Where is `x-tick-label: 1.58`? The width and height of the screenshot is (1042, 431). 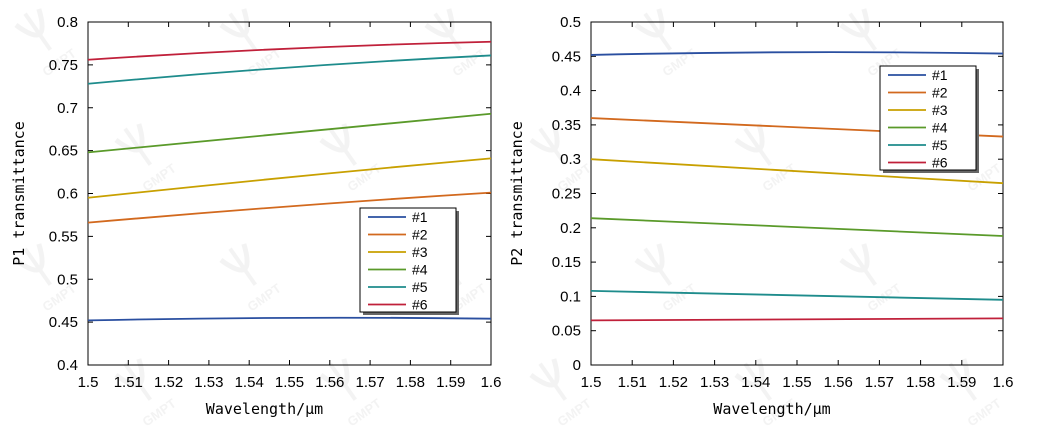 x-tick-label: 1.58 is located at coordinates (920, 382).